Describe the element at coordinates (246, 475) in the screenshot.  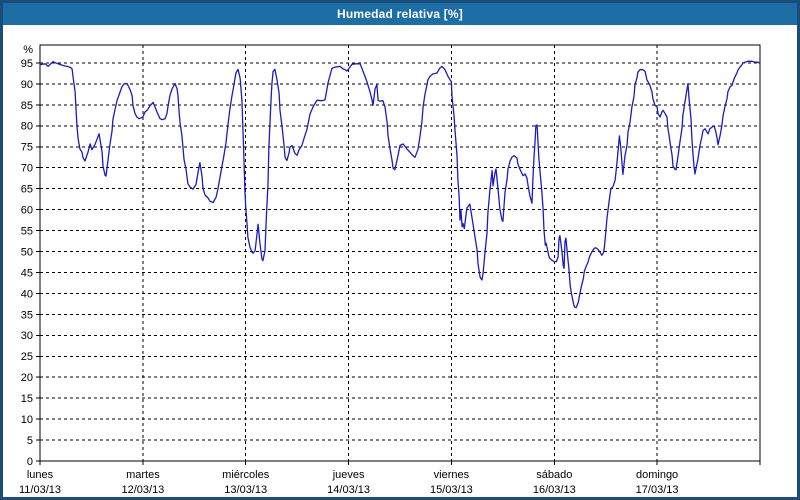
I see `x-tick-weekday: miércoles` at that location.